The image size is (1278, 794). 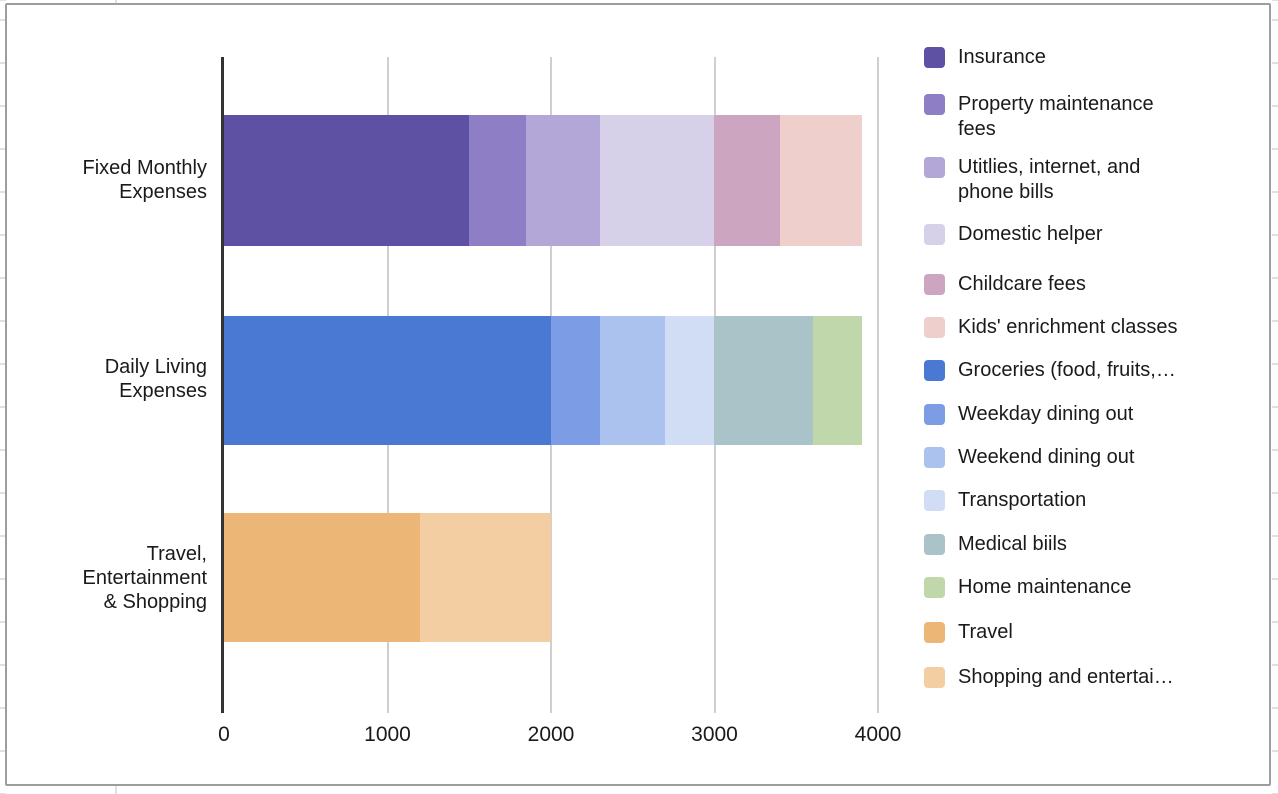 What do you see at coordinates (3, 397) in the screenshot?
I see `sheet-row-gridlines-left` at bounding box center [3, 397].